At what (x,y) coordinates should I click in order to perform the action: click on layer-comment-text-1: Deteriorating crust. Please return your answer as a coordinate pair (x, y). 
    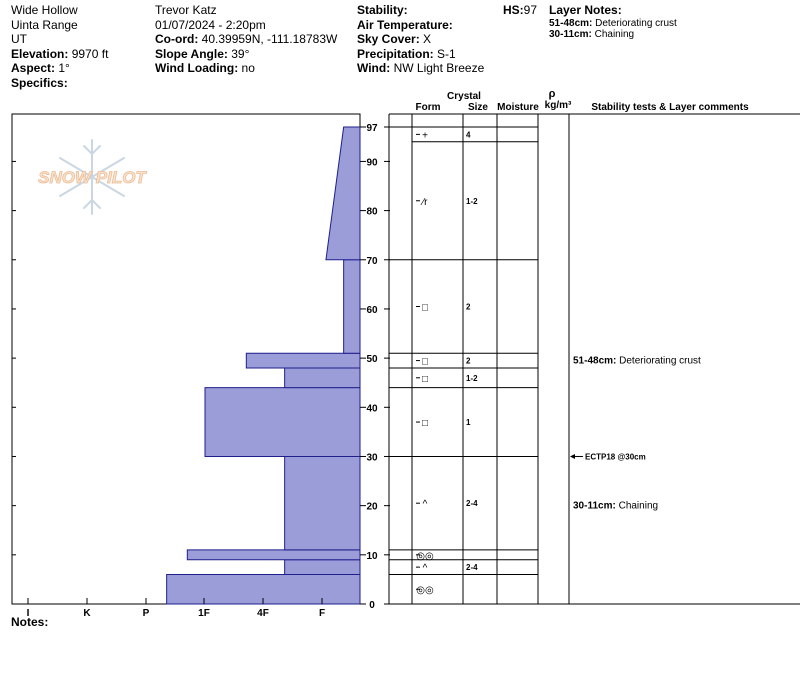
    Looking at the image, I should click on (658, 361).